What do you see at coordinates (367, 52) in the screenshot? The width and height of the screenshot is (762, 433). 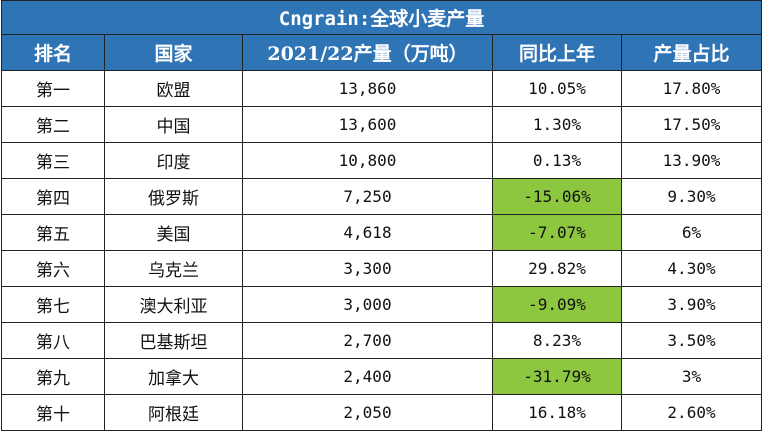 I see `header-production: 2021/22产量（万吨）` at bounding box center [367, 52].